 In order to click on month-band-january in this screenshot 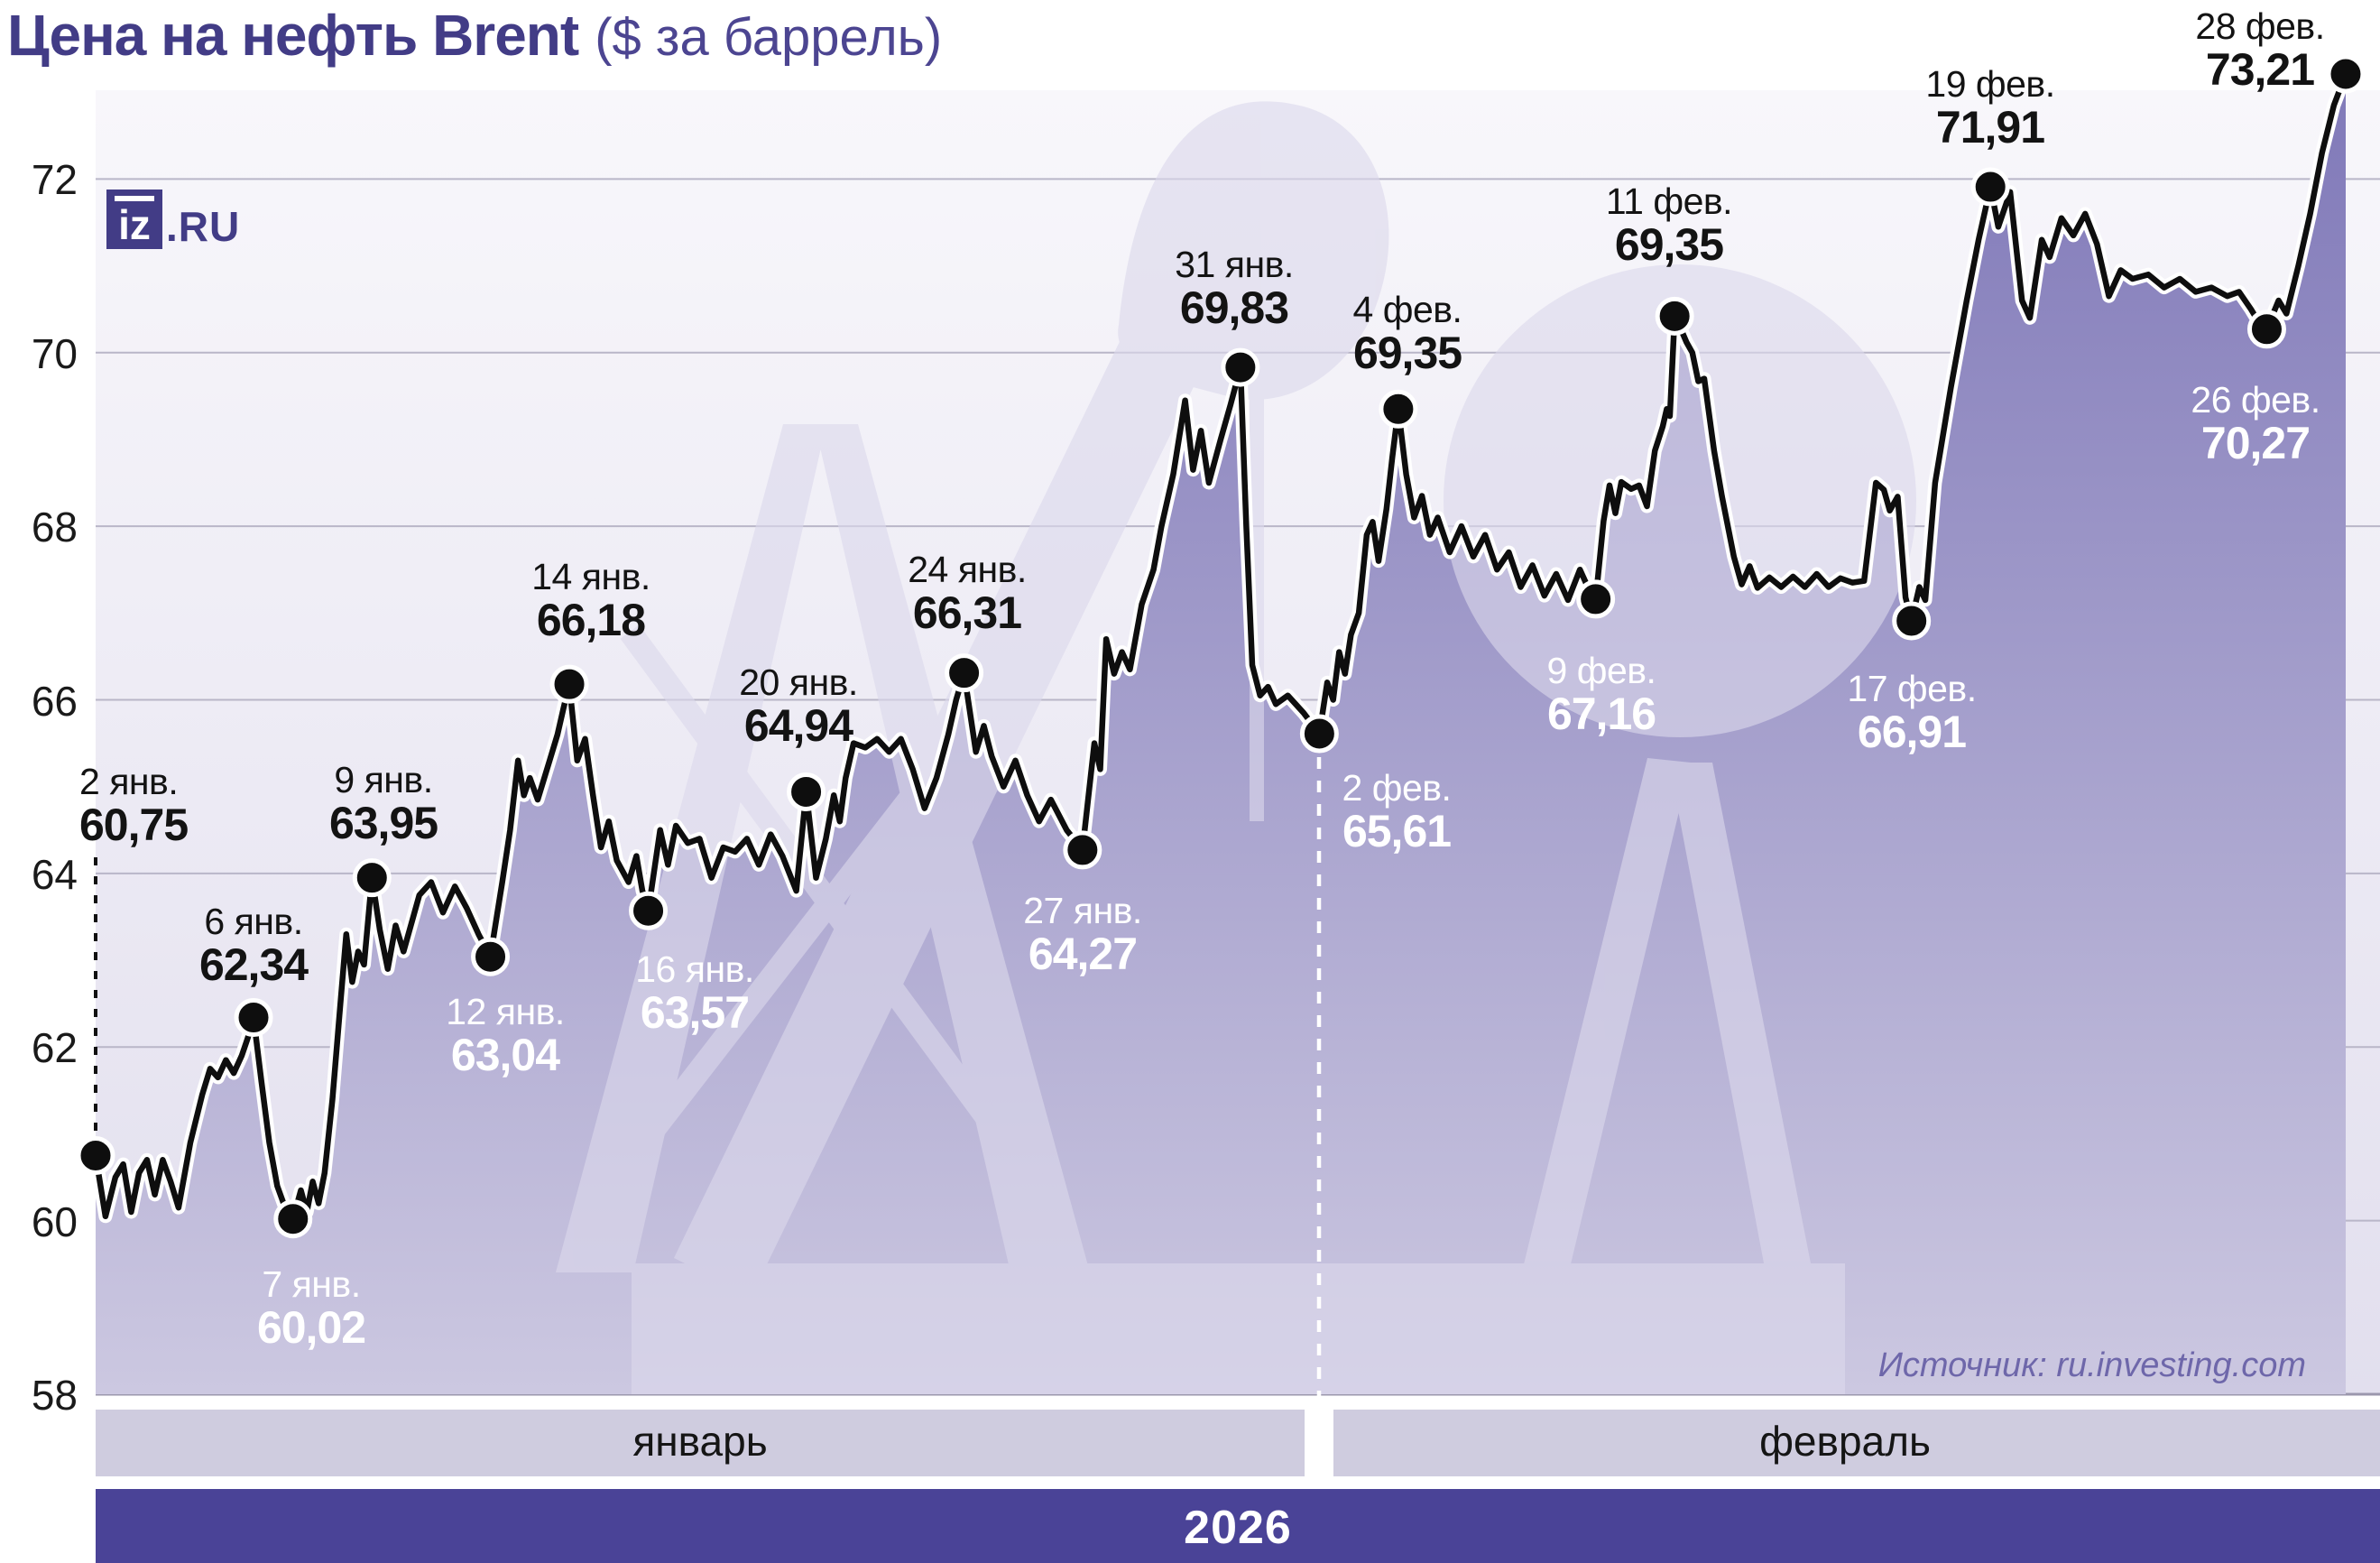, I will do `click(700, 1443)`.